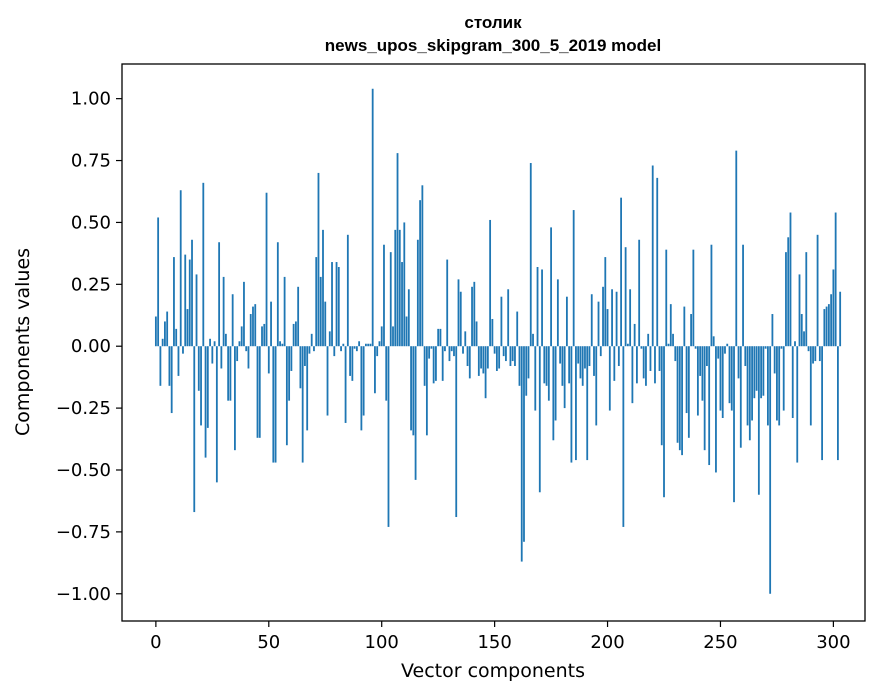  I want to click on y-axis-label: Components values, so click(23, 342).